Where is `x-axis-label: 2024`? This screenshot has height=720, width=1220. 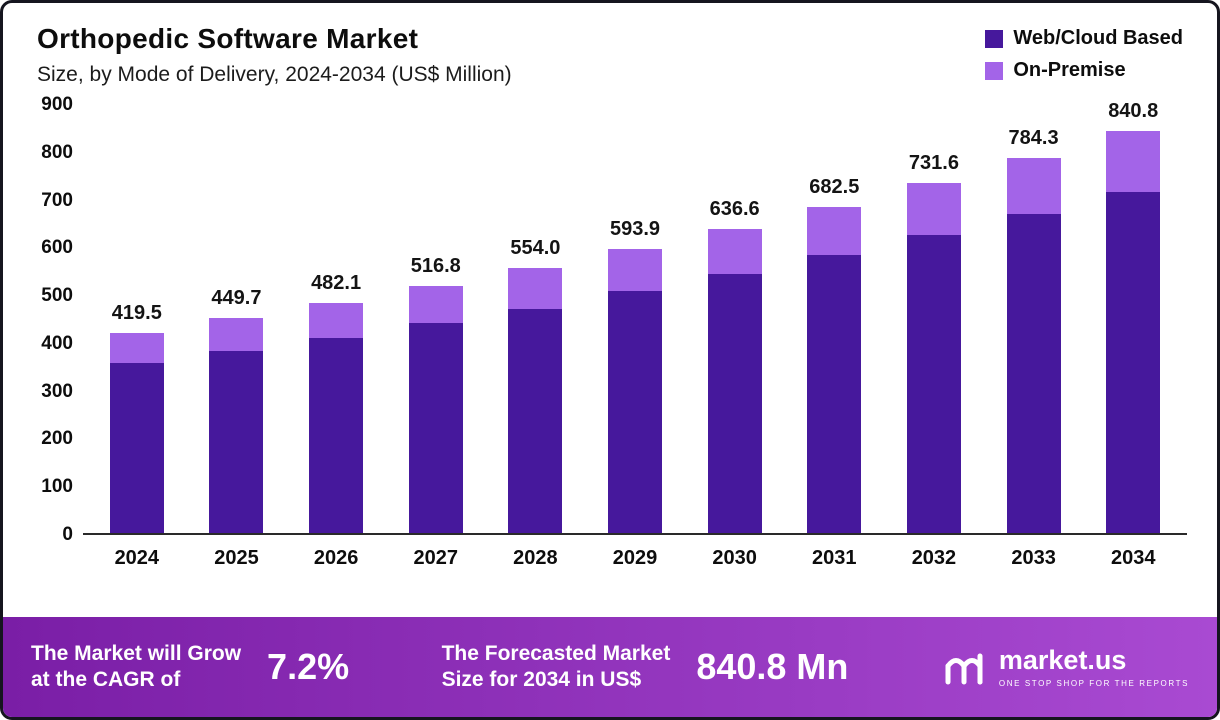 x-axis-label: 2024 is located at coordinates (137, 558).